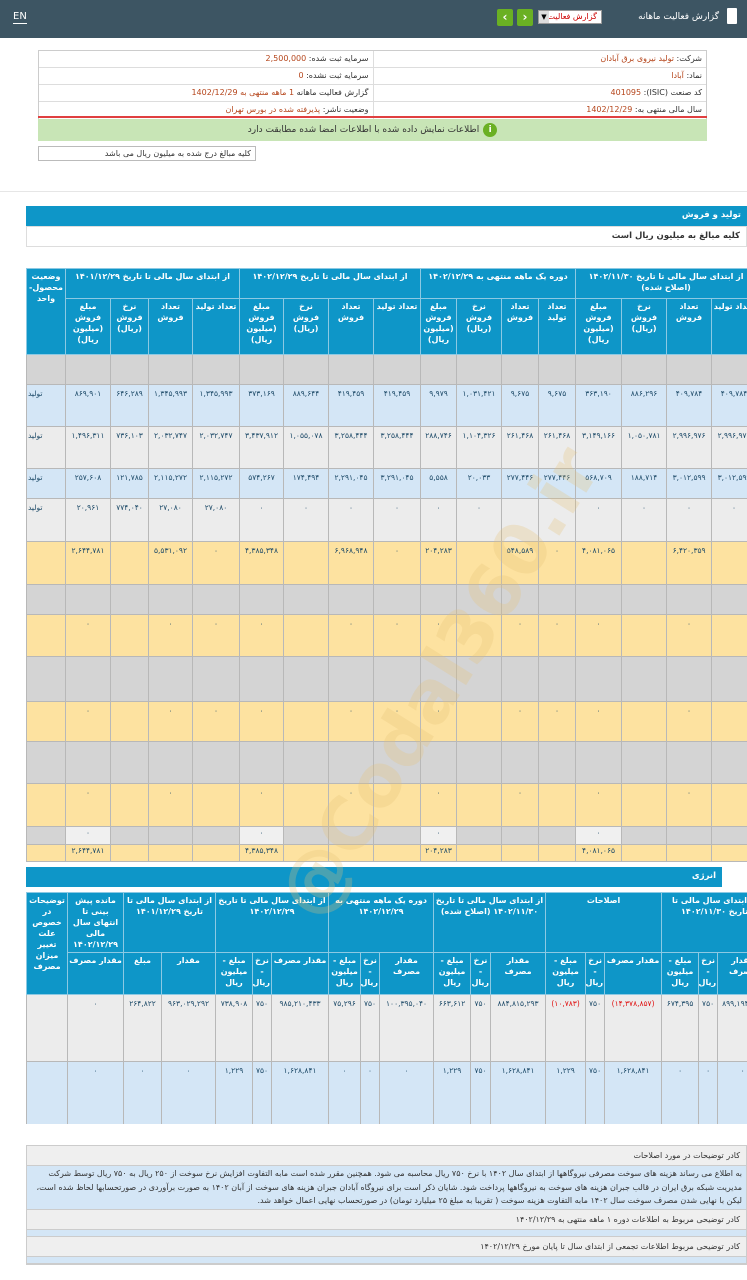  Describe the element at coordinates (518, 1028) in the screenshot. I see `table-cell: ۸۸۴,۸۱۵,۲۹۳` at that location.